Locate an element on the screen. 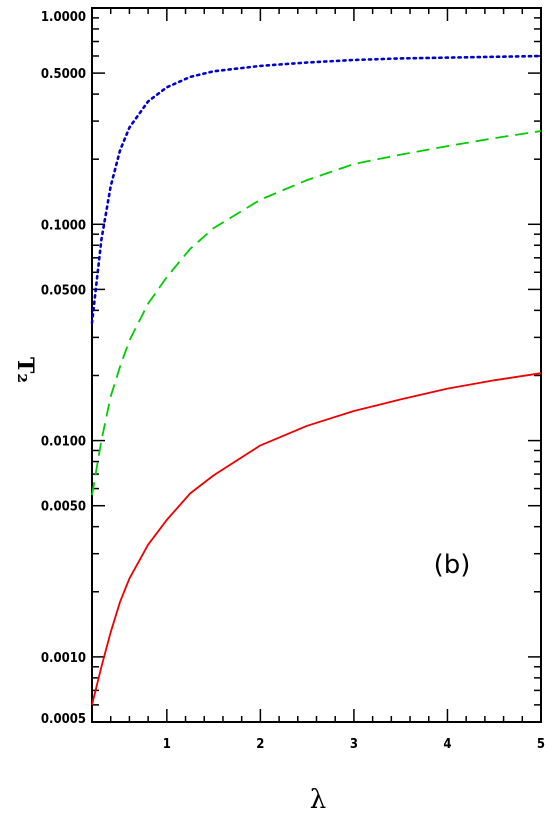  x-tick-label: 1 is located at coordinates (167, 744).